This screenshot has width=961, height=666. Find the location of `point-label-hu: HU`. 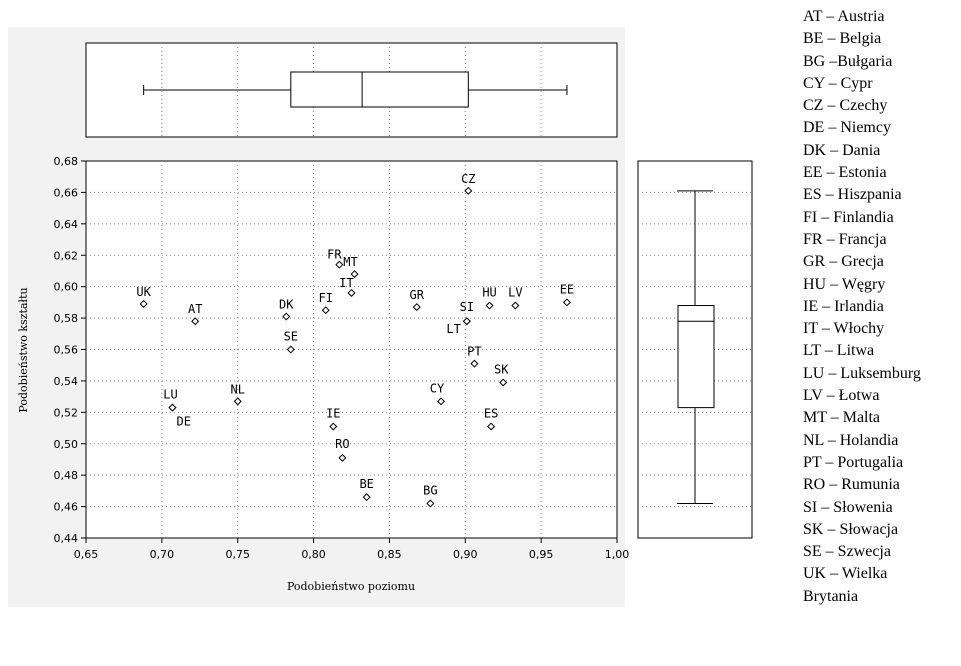

point-label-hu: HU is located at coordinates (489, 293).